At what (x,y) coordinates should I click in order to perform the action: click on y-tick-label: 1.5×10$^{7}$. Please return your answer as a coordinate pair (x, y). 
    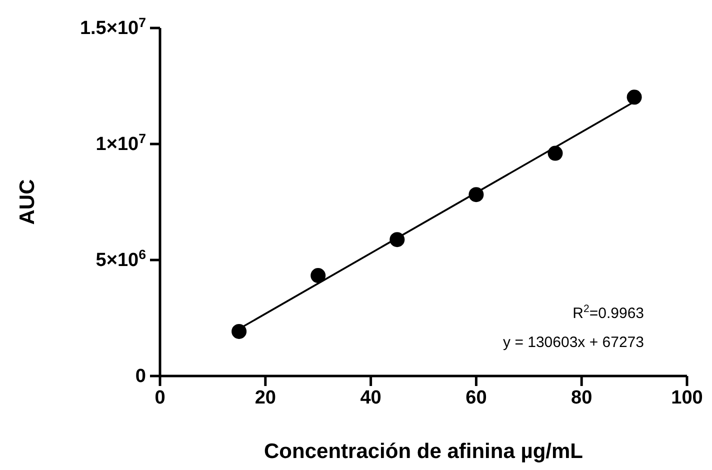
    Looking at the image, I should click on (113, 27).